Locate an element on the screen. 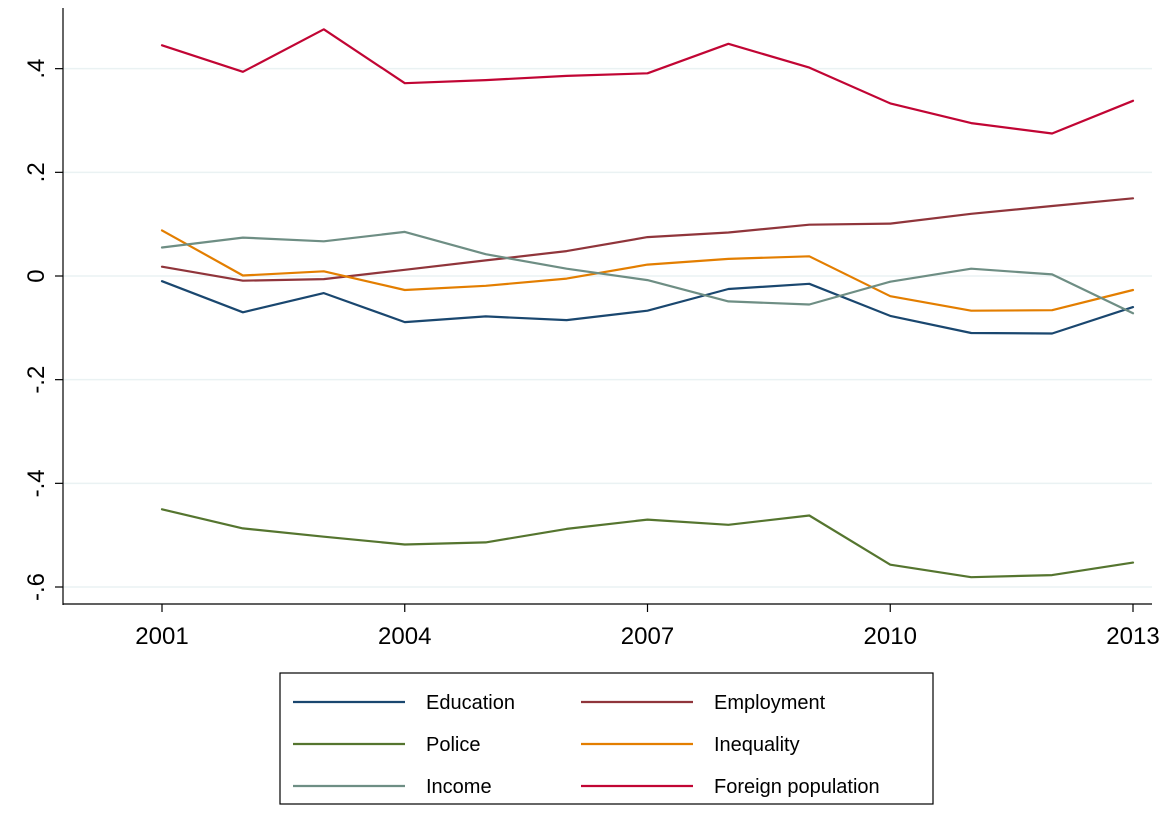 This screenshot has height=816, width=1176. x-tick-label: 2013 is located at coordinates (1132, 636).